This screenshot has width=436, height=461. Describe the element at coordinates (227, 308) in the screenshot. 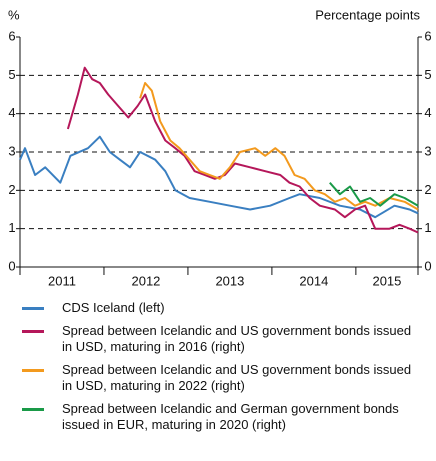

I see `legend-item: CDS Iceland (left)` at that location.